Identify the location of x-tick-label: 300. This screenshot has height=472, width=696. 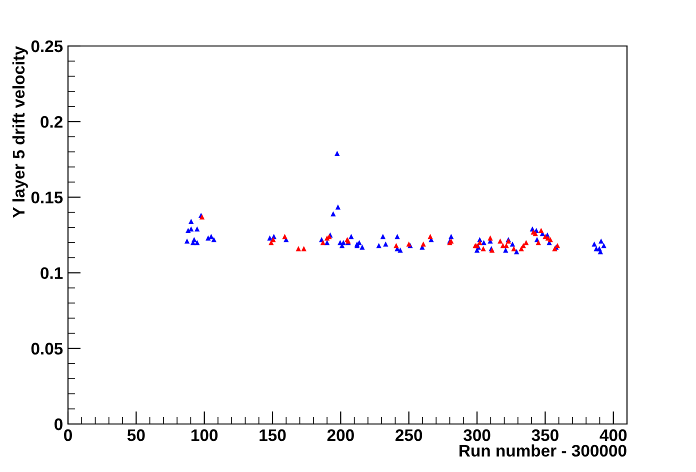
(477, 435).